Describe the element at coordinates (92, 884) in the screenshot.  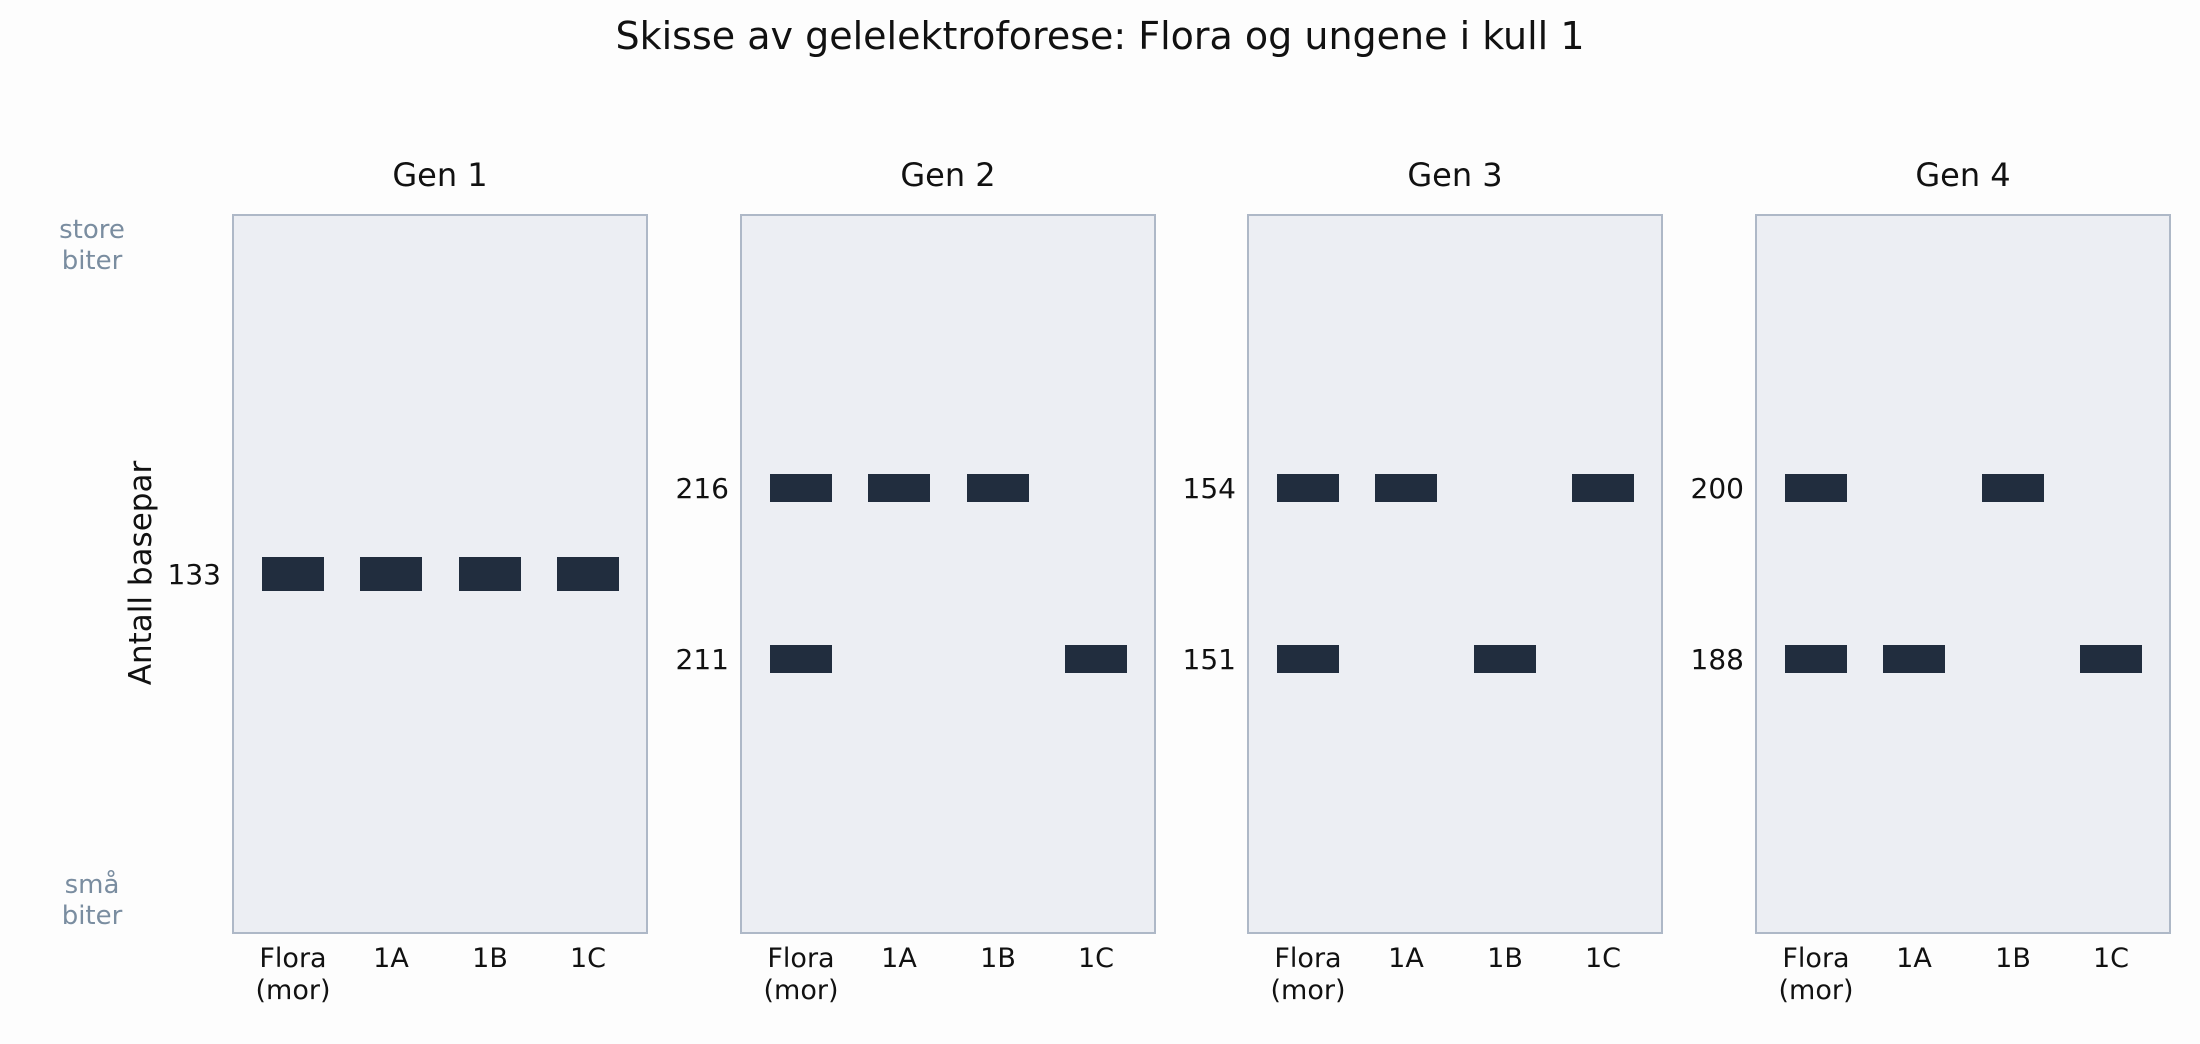
I see `y-hint-bottom-0: små` at that location.